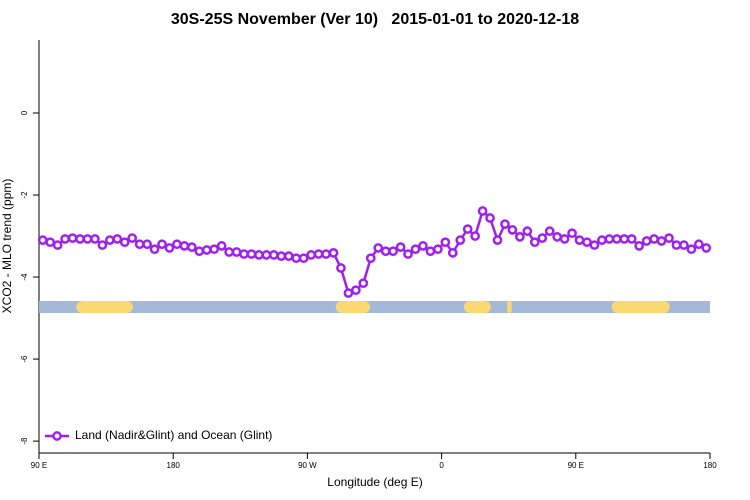 This screenshot has width=750, height=500. Describe the element at coordinates (173, 435) in the screenshot. I see `legend-label: Land (Nadir&Glint) and Ocean (Glint)` at that location.